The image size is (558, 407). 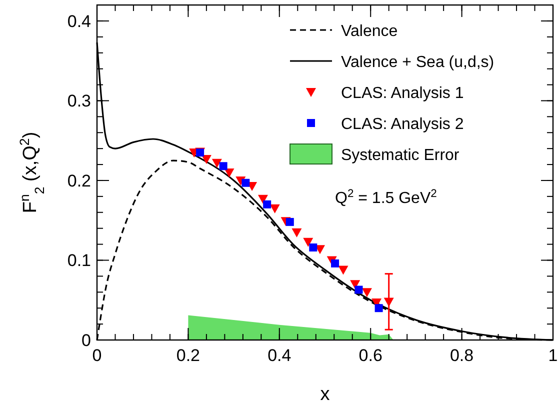 I want to click on legend-label: Valence + Sea (u,d,s), so click(x=417, y=62).